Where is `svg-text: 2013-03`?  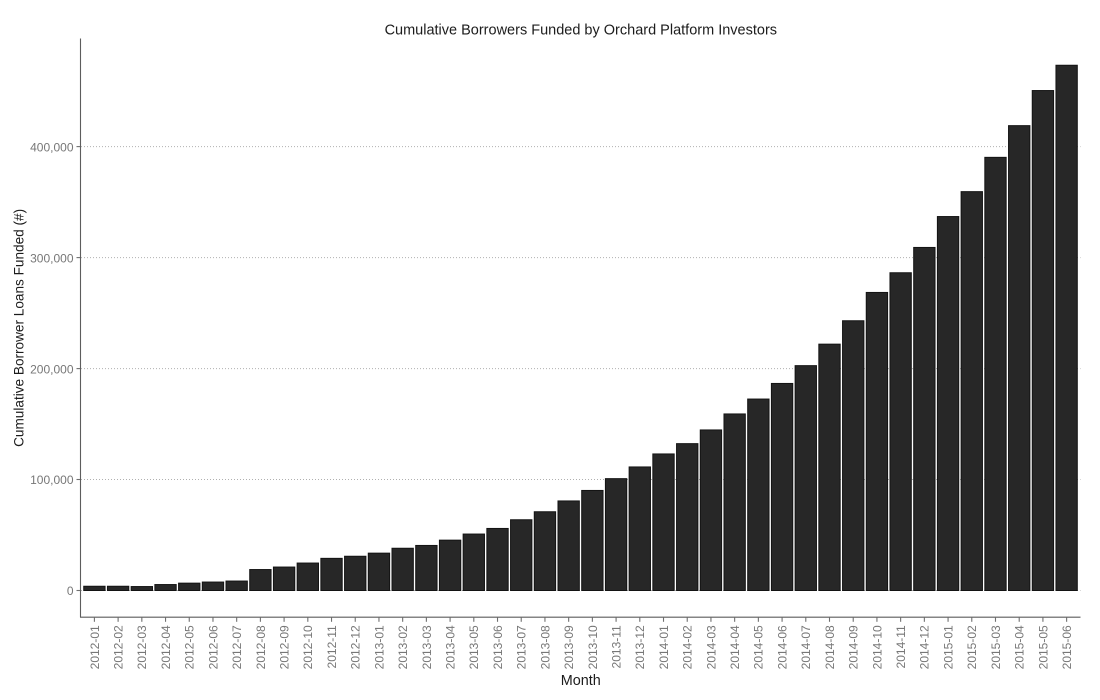 svg-text: 2013-03 is located at coordinates (427, 647).